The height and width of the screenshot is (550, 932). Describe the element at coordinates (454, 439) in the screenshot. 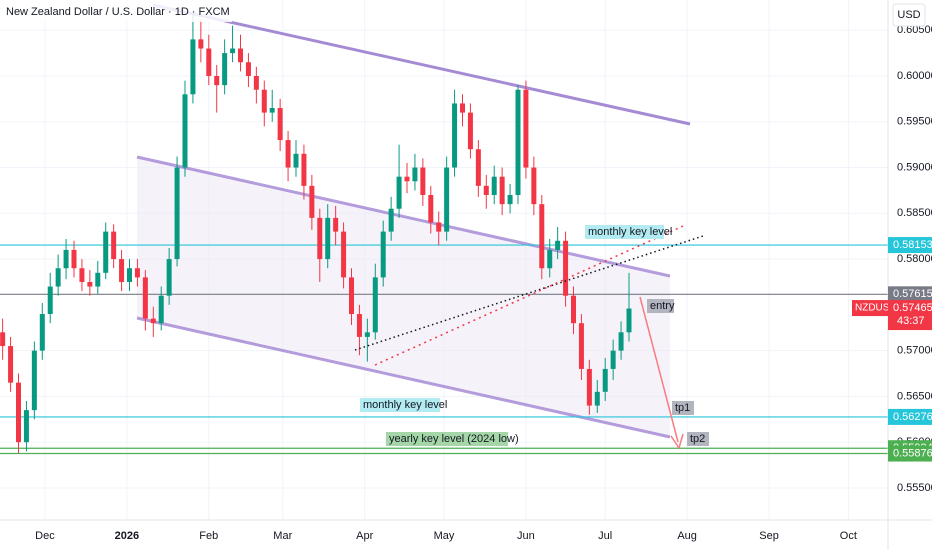

I see `annotation: yearly key level (2024 low)` at that location.